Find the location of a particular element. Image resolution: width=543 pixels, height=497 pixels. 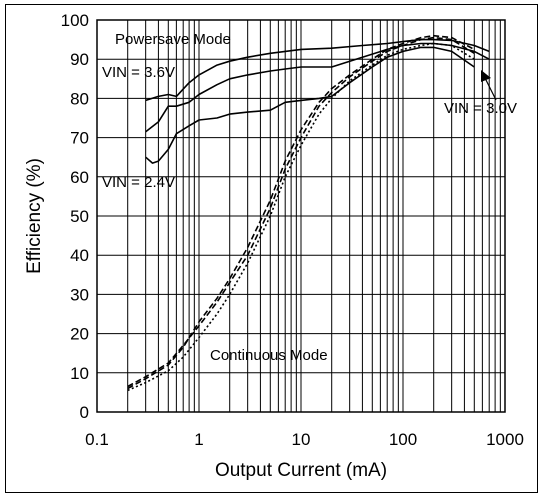

y-tick-label: 10 is located at coordinates (79, 373).